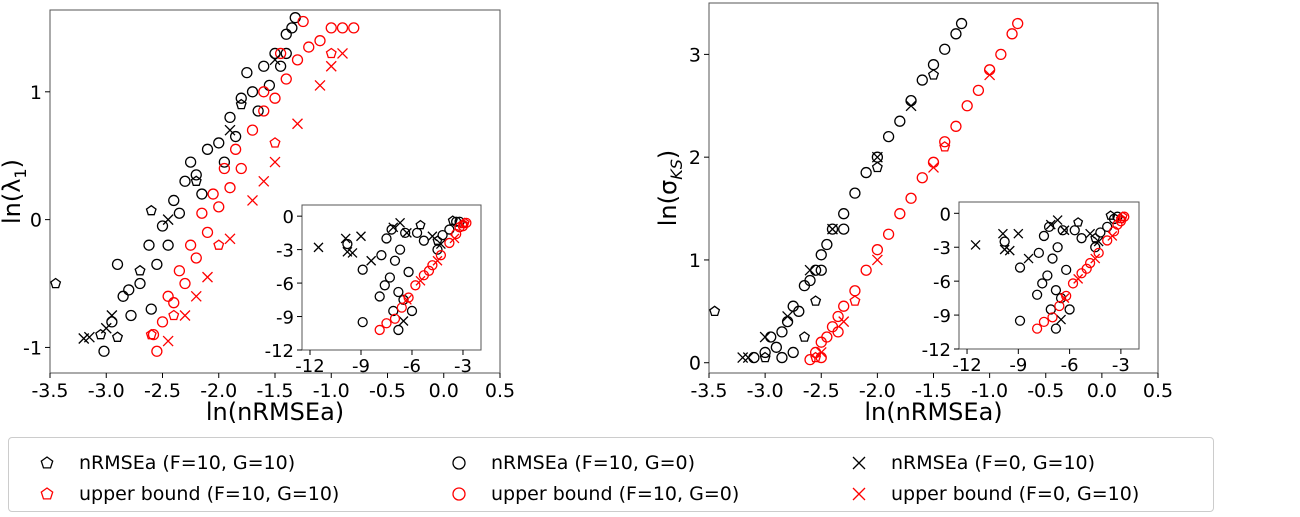 This screenshot has height=517, width=1300. Describe the element at coordinates (47, 493) in the screenshot. I see `pentagon-marker-icon` at that location.